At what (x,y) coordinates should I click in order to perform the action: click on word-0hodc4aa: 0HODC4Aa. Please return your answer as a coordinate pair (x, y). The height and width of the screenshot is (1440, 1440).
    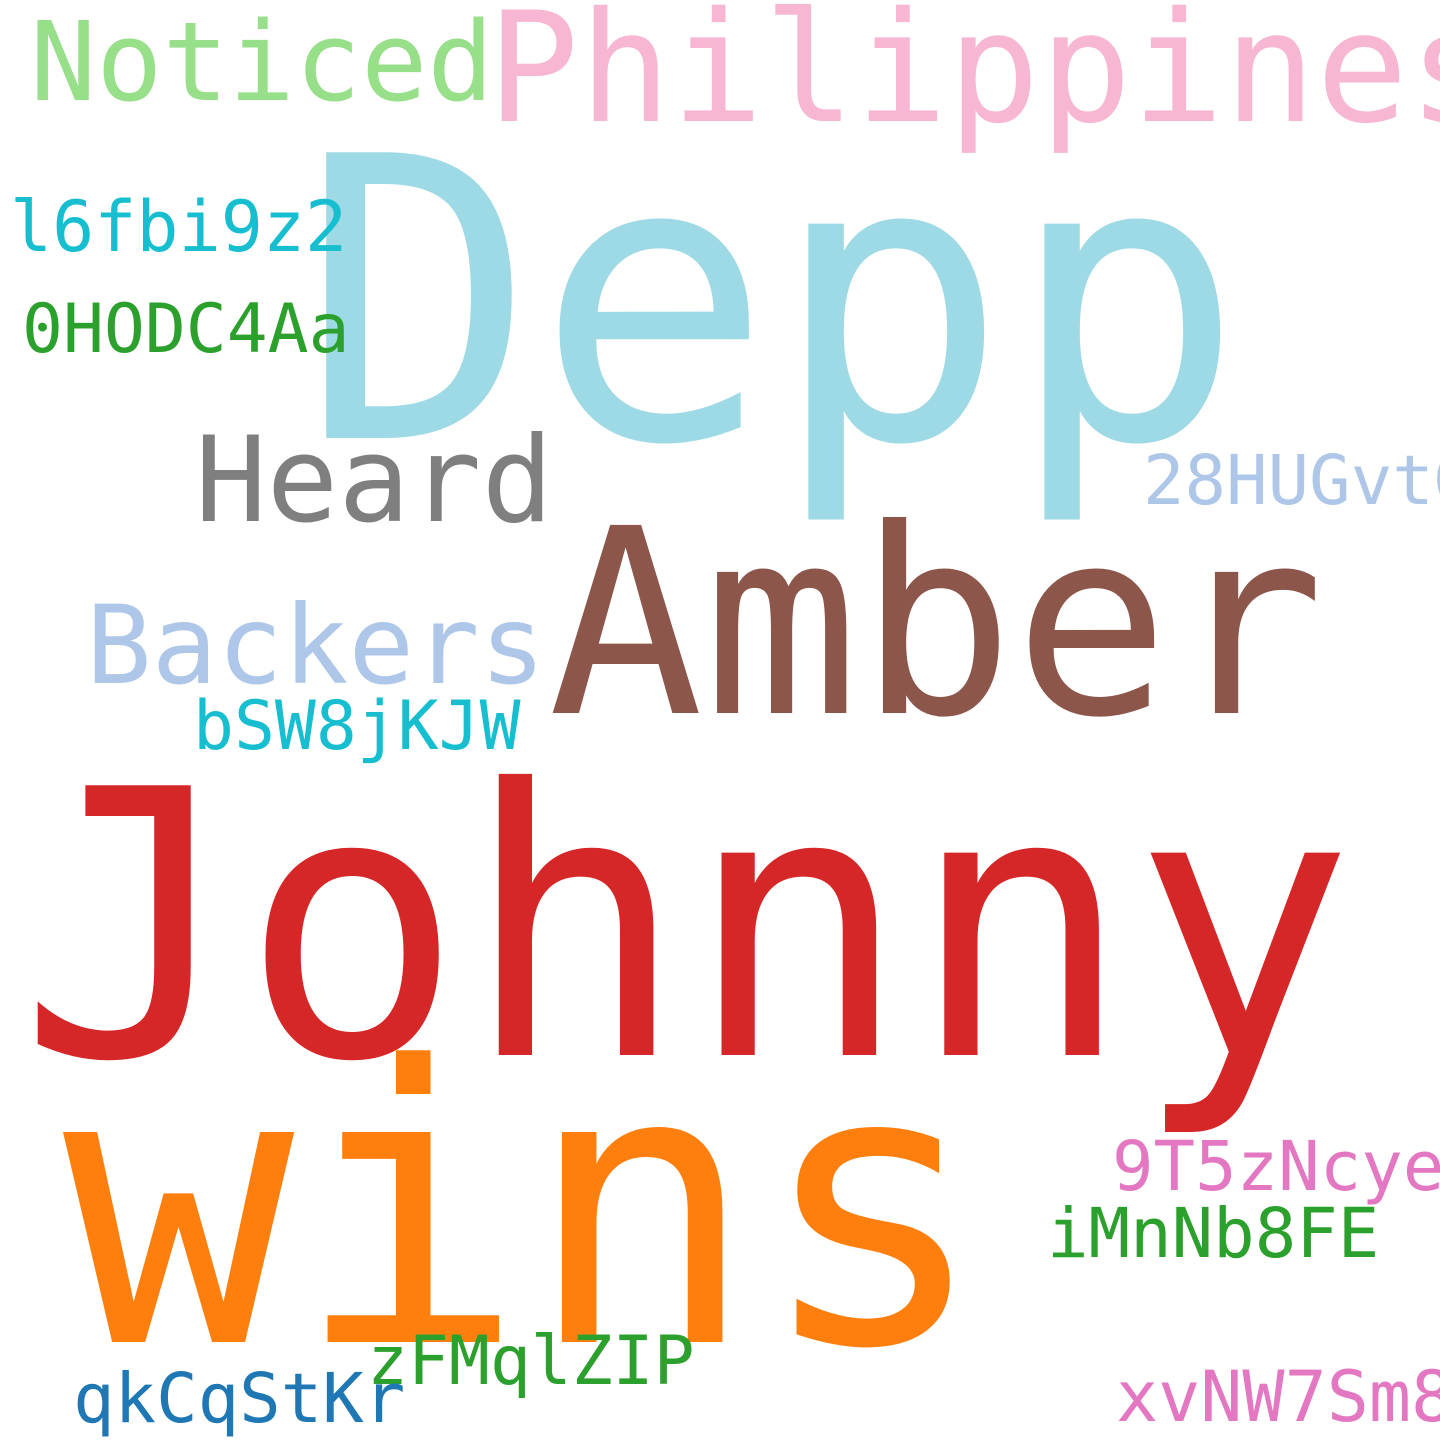
    Looking at the image, I should click on (186, 329).